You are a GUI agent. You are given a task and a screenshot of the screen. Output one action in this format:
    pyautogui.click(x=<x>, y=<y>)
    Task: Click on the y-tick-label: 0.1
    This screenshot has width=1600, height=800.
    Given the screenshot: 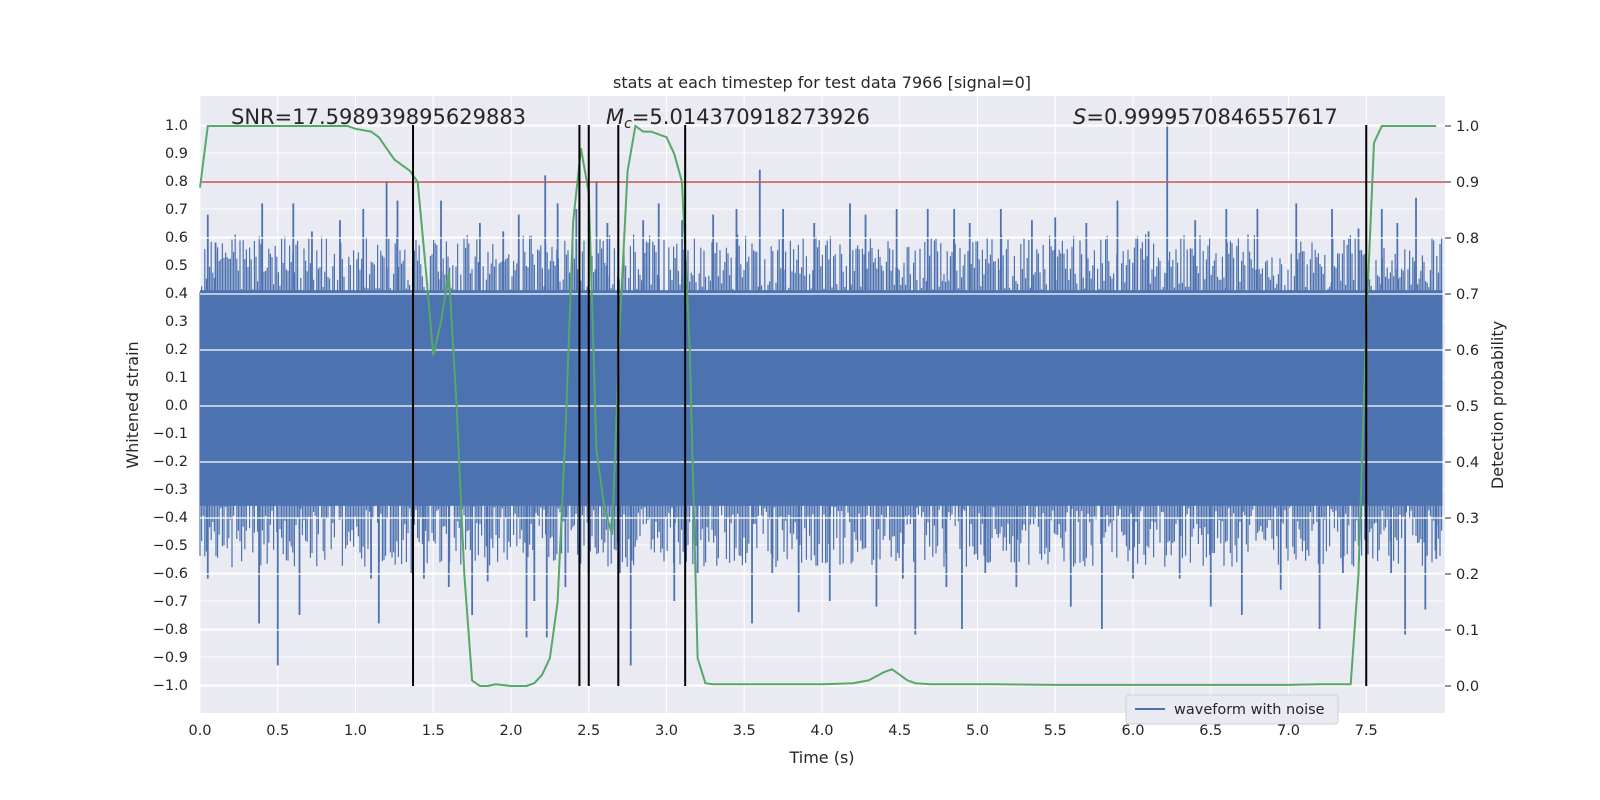 What is the action you would take?
    pyautogui.click(x=176, y=378)
    